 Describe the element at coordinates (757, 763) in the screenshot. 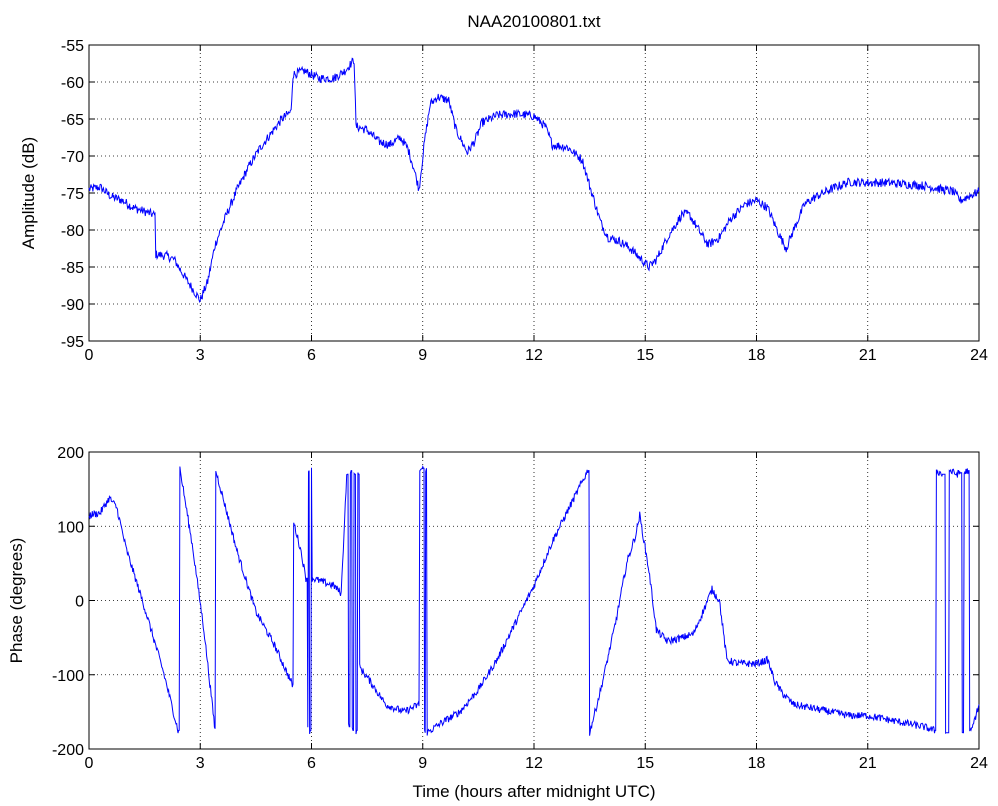

I see `phase-xtick-label: 18` at that location.